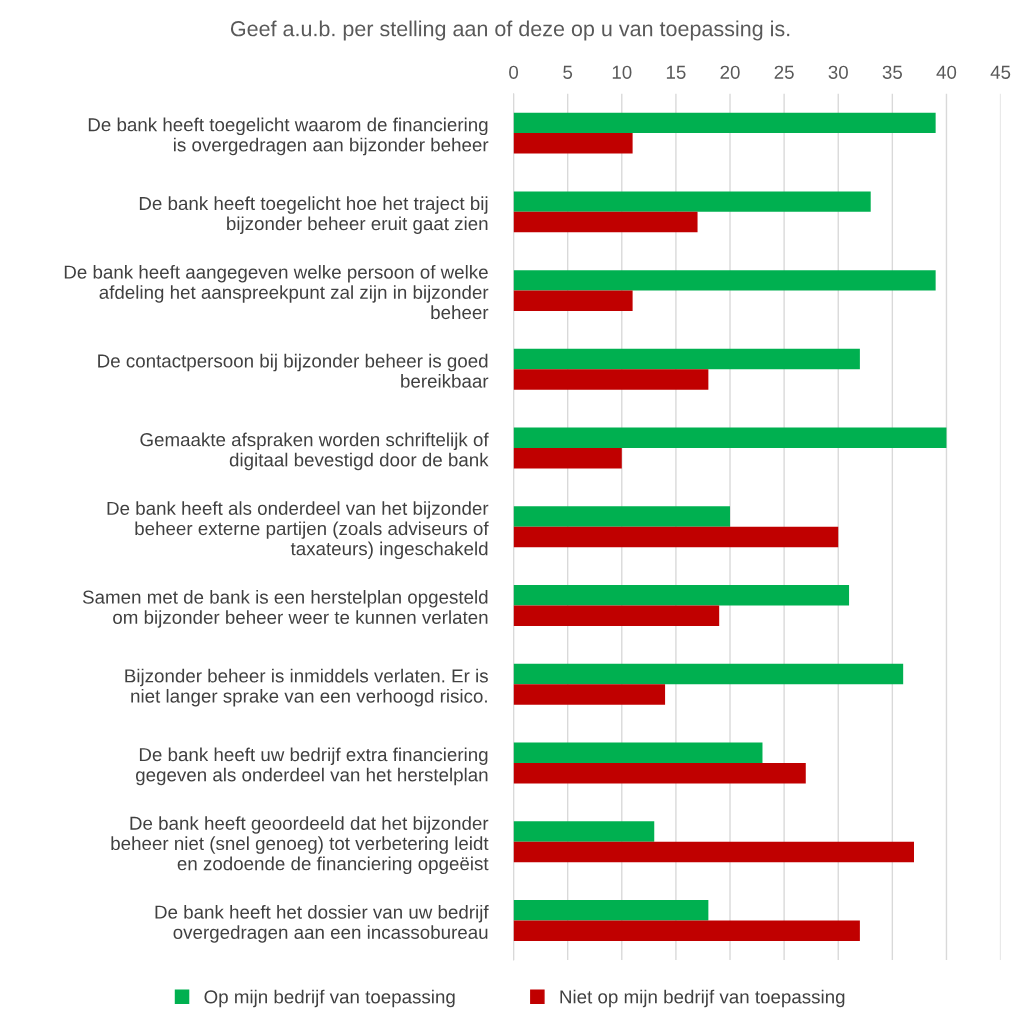 Image resolution: width=1021 pixels, height=1019 pixels. Describe the element at coordinates (838, 72) in the screenshot. I see `x-tick-label: 30` at that location.